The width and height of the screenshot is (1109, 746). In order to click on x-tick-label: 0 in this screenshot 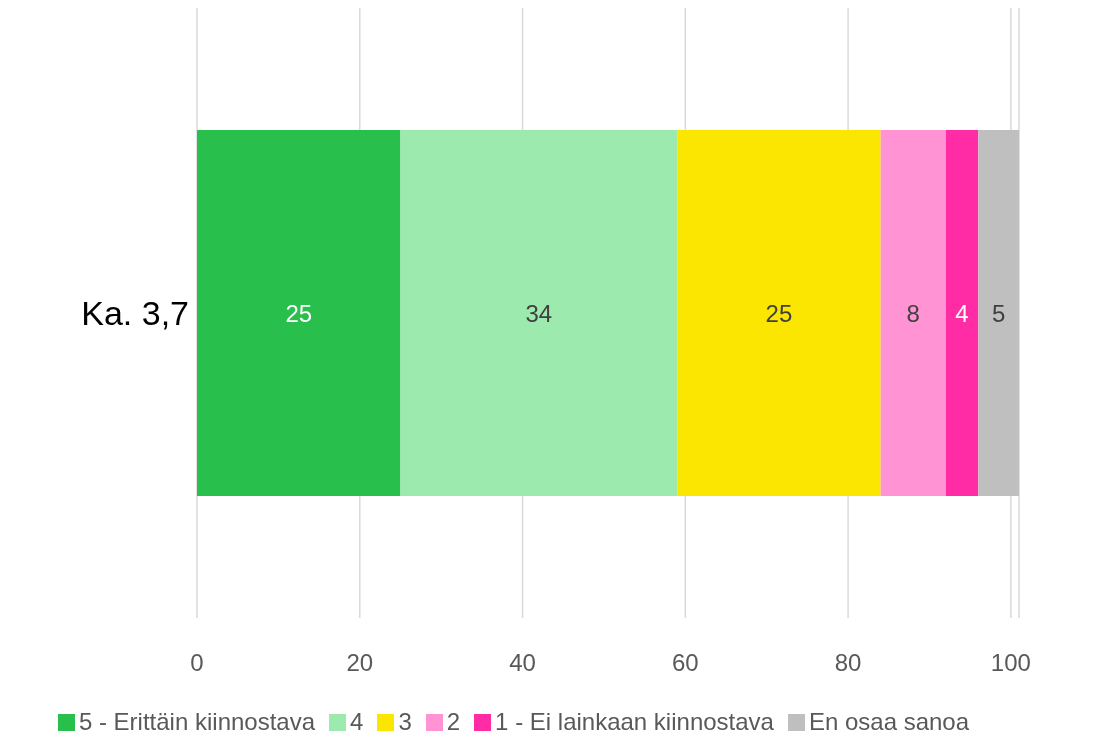, I will do `click(197, 663)`.